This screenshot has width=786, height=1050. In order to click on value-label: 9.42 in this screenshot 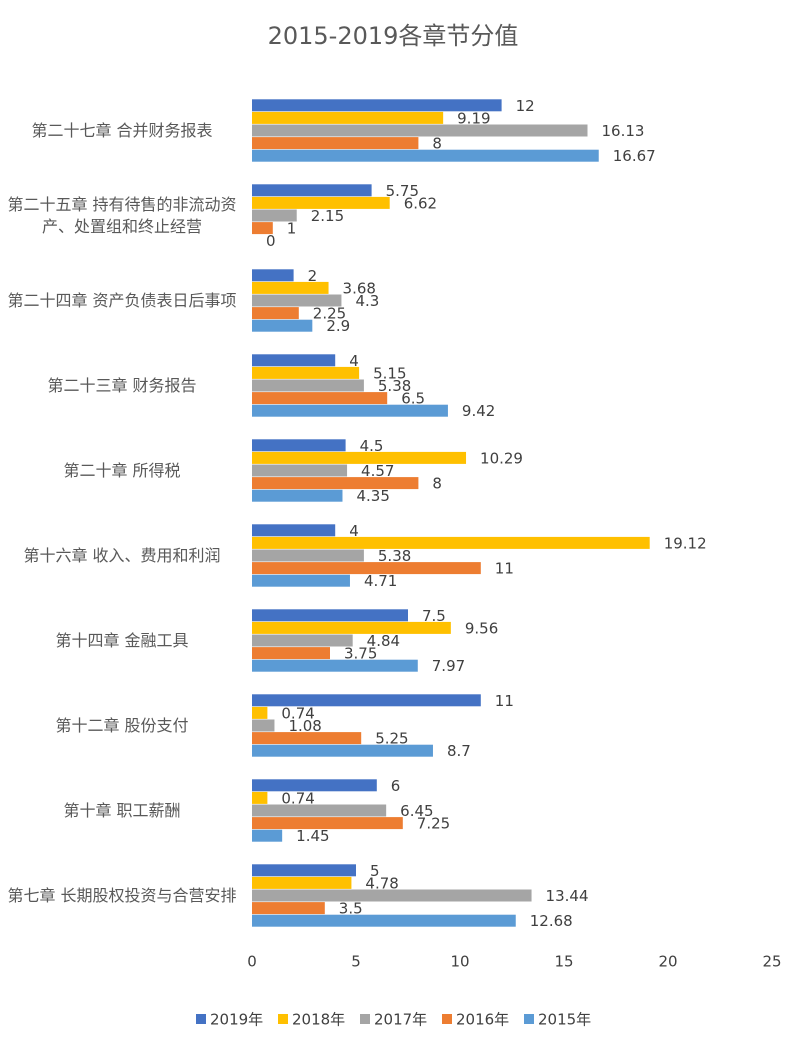, I will do `click(478, 411)`.